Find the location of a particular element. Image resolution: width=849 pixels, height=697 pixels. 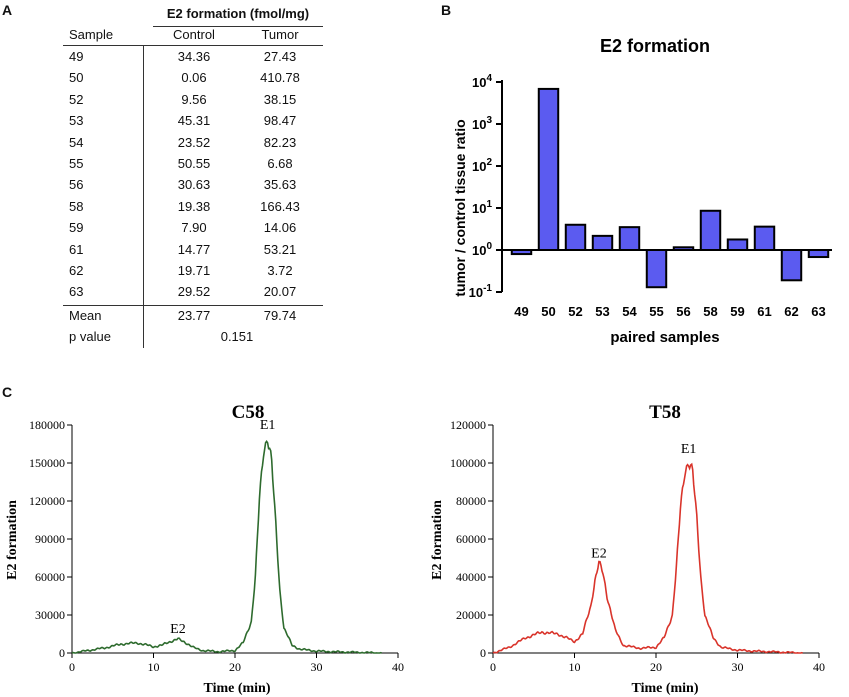

header-rule is located at coordinates (238, 26).